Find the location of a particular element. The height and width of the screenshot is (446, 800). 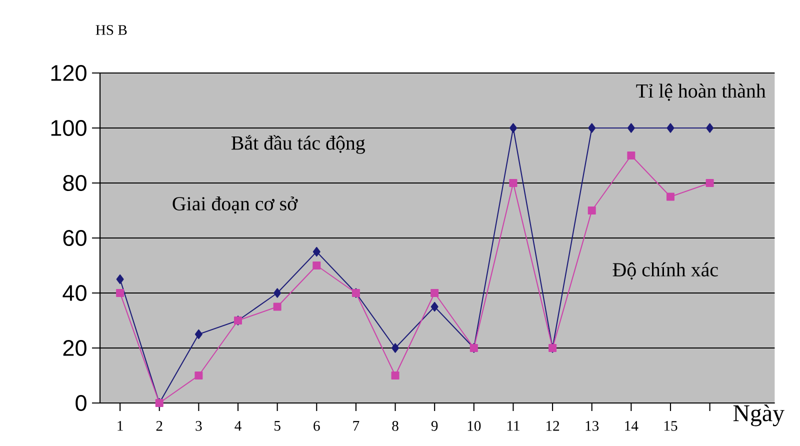

y-axis-title: HS B is located at coordinates (111, 30).